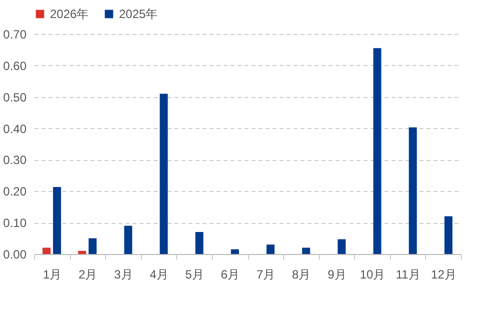 This screenshot has height=326, width=490. Describe the element at coordinates (88, 275) in the screenshot. I see `x-tick-label: 2月` at that location.